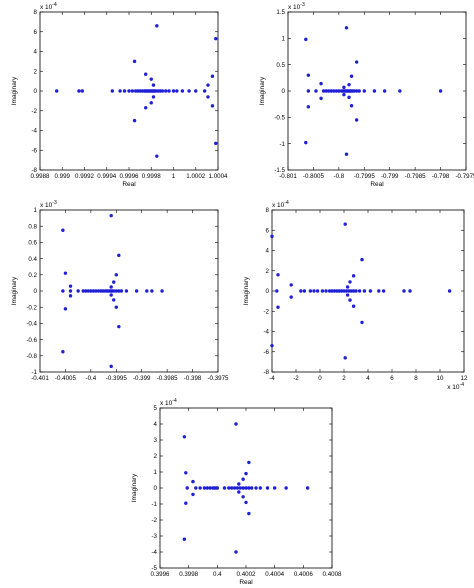  I want to click on x-tick-label: 12, so click(464, 378).